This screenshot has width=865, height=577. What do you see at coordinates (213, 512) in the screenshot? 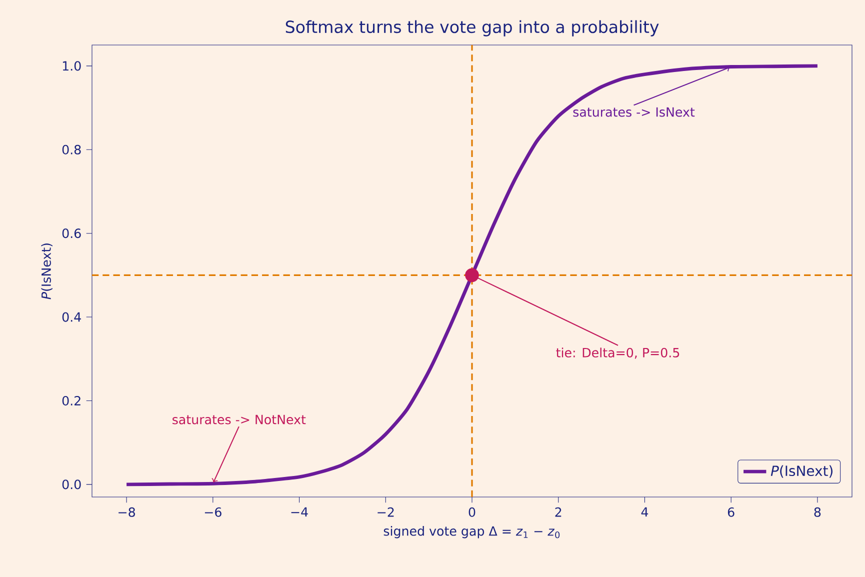
I see `x-tick-label: −6` at bounding box center [213, 512].